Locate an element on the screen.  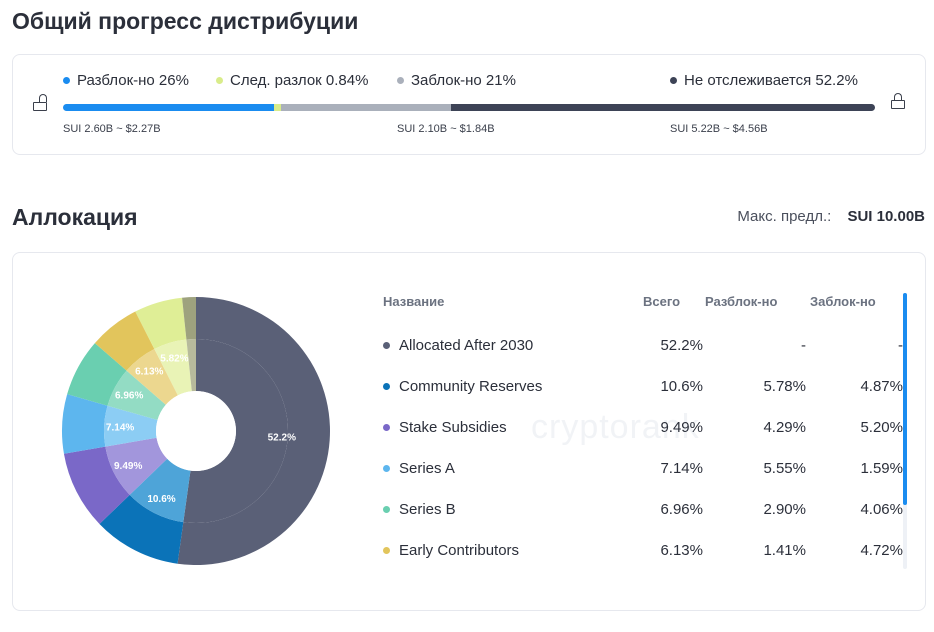
row-locked: 4.87% is located at coordinates (881, 386).